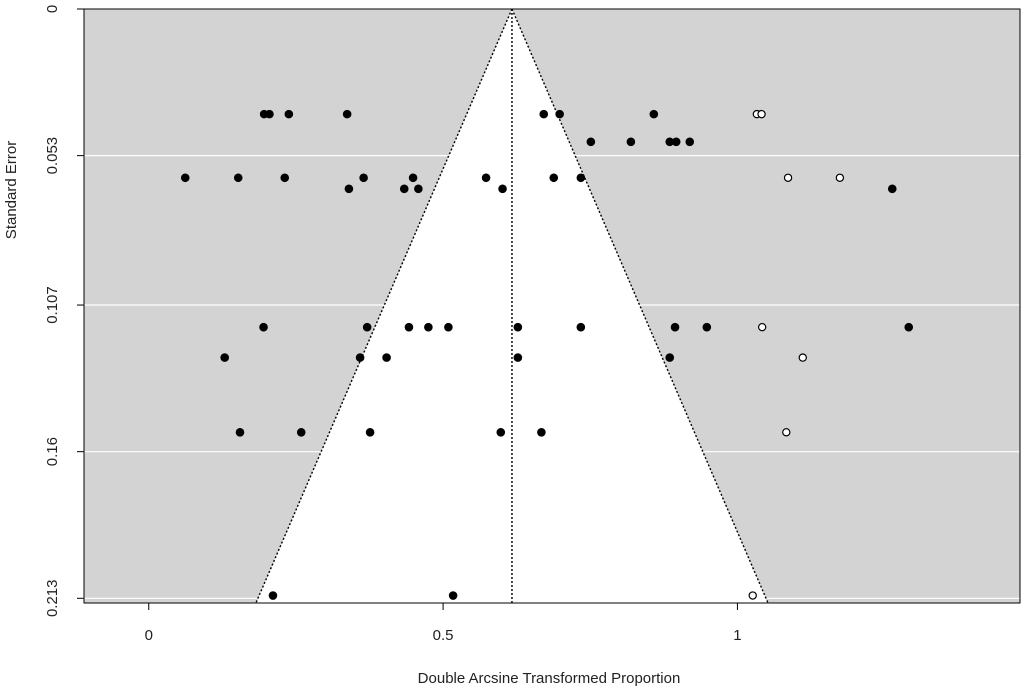 This screenshot has width=1021, height=690. Describe the element at coordinates (737, 635) in the screenshot. I see `x-tick-label: 1` at that location.